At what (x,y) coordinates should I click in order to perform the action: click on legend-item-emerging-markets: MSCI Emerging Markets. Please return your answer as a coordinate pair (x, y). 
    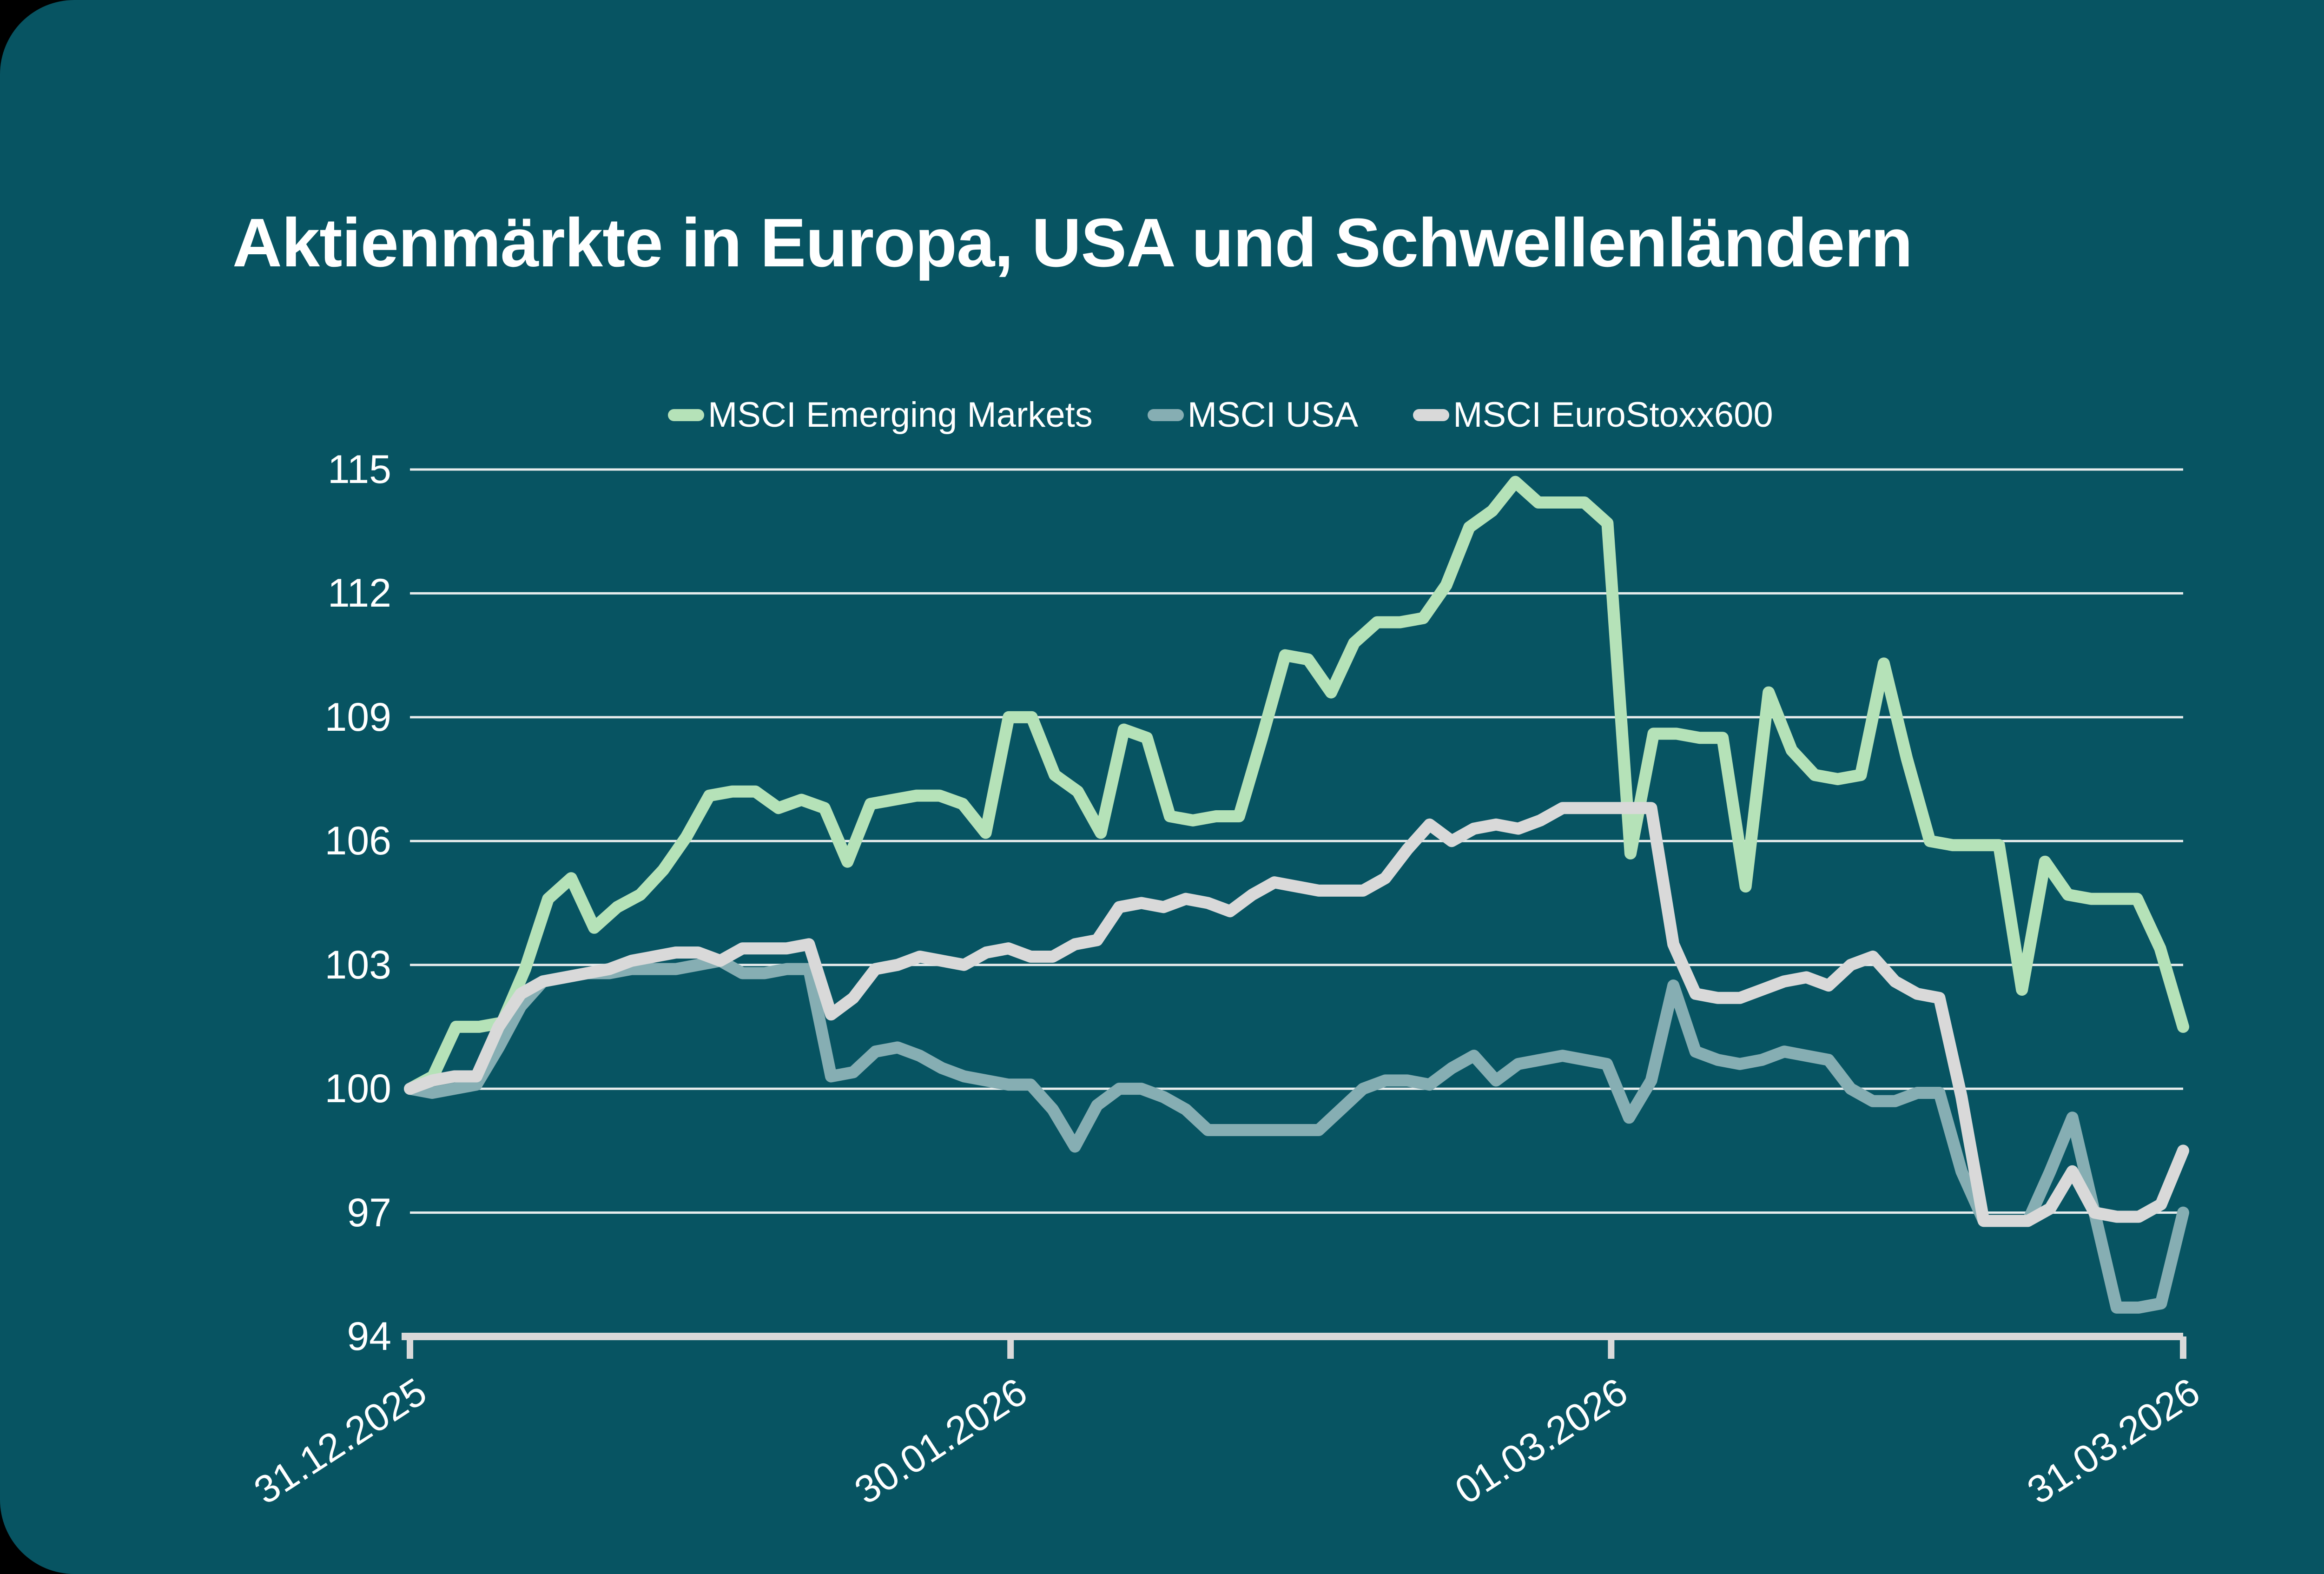
    Looking at the image, I should click on (880, 415).